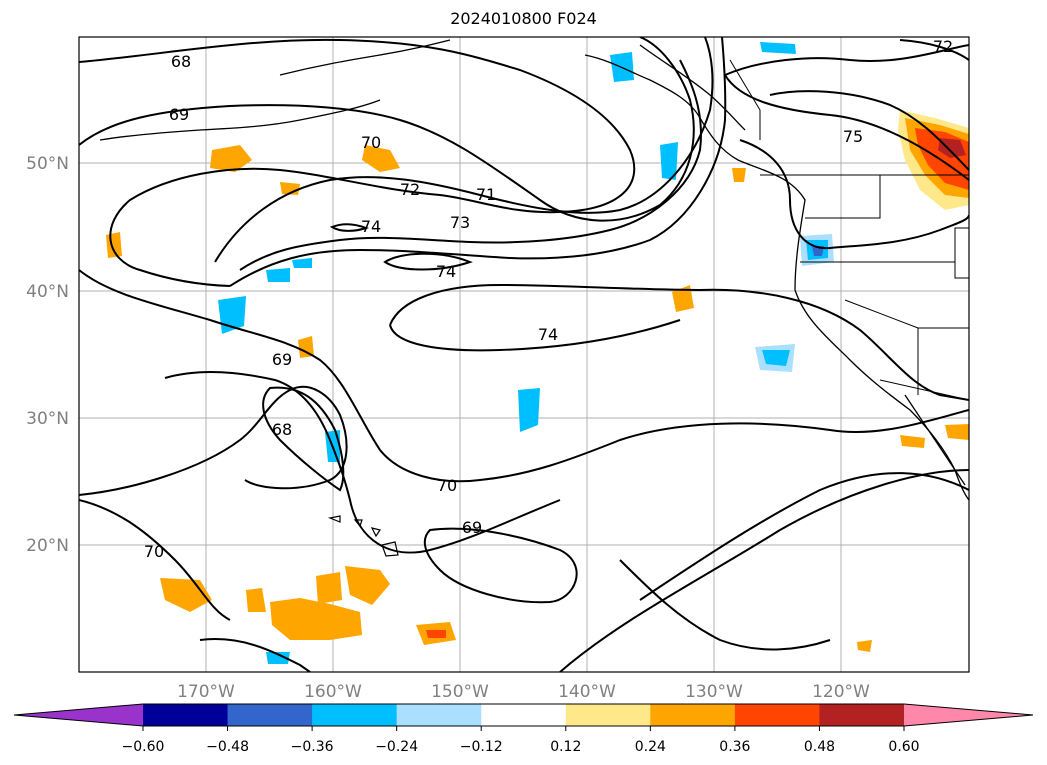 This screenshot has width=1047, height=765. I want to click on colorbar-tick-label: −0.24, so click(396, 747).